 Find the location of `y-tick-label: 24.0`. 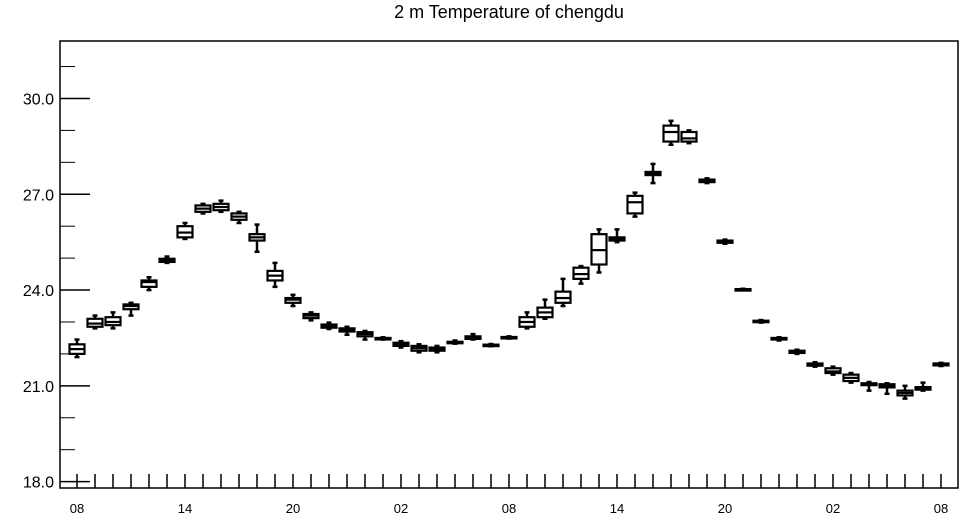

y-tick-label: 24.0 is located at coordinates (38, 291).